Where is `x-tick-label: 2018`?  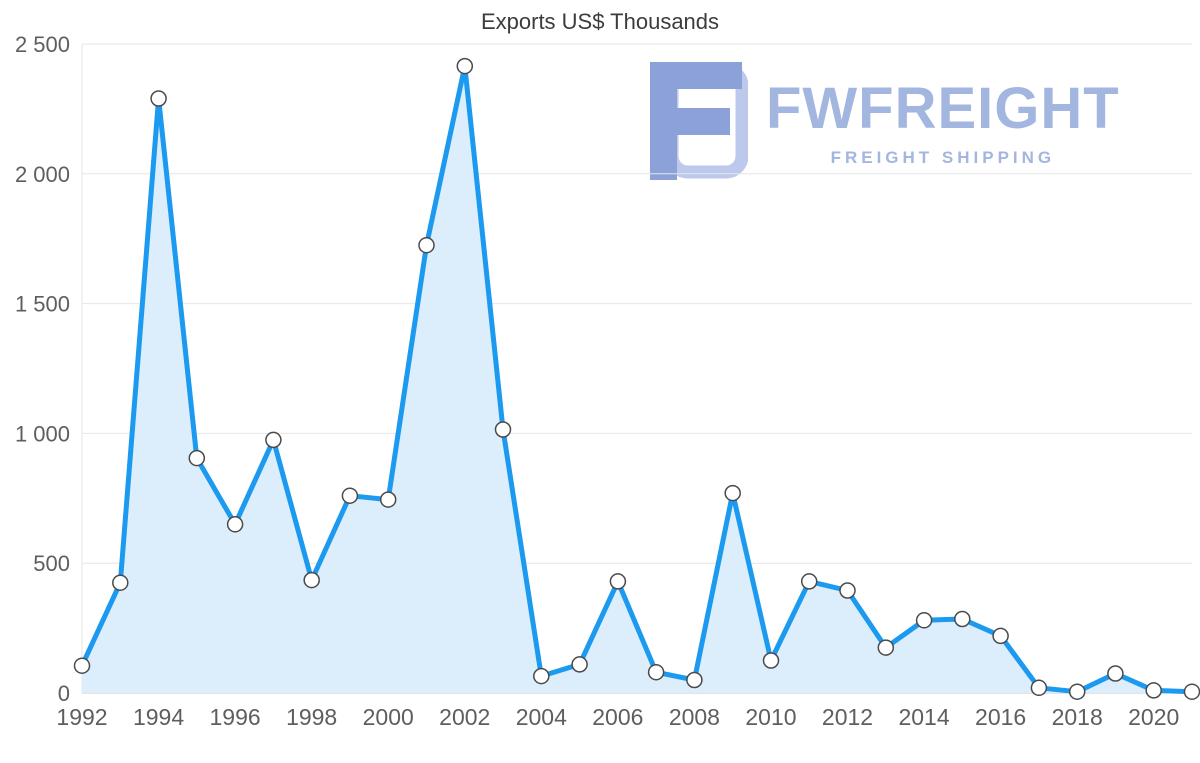 x-tick-label: 2018 is located at coordinates (1077, 717).